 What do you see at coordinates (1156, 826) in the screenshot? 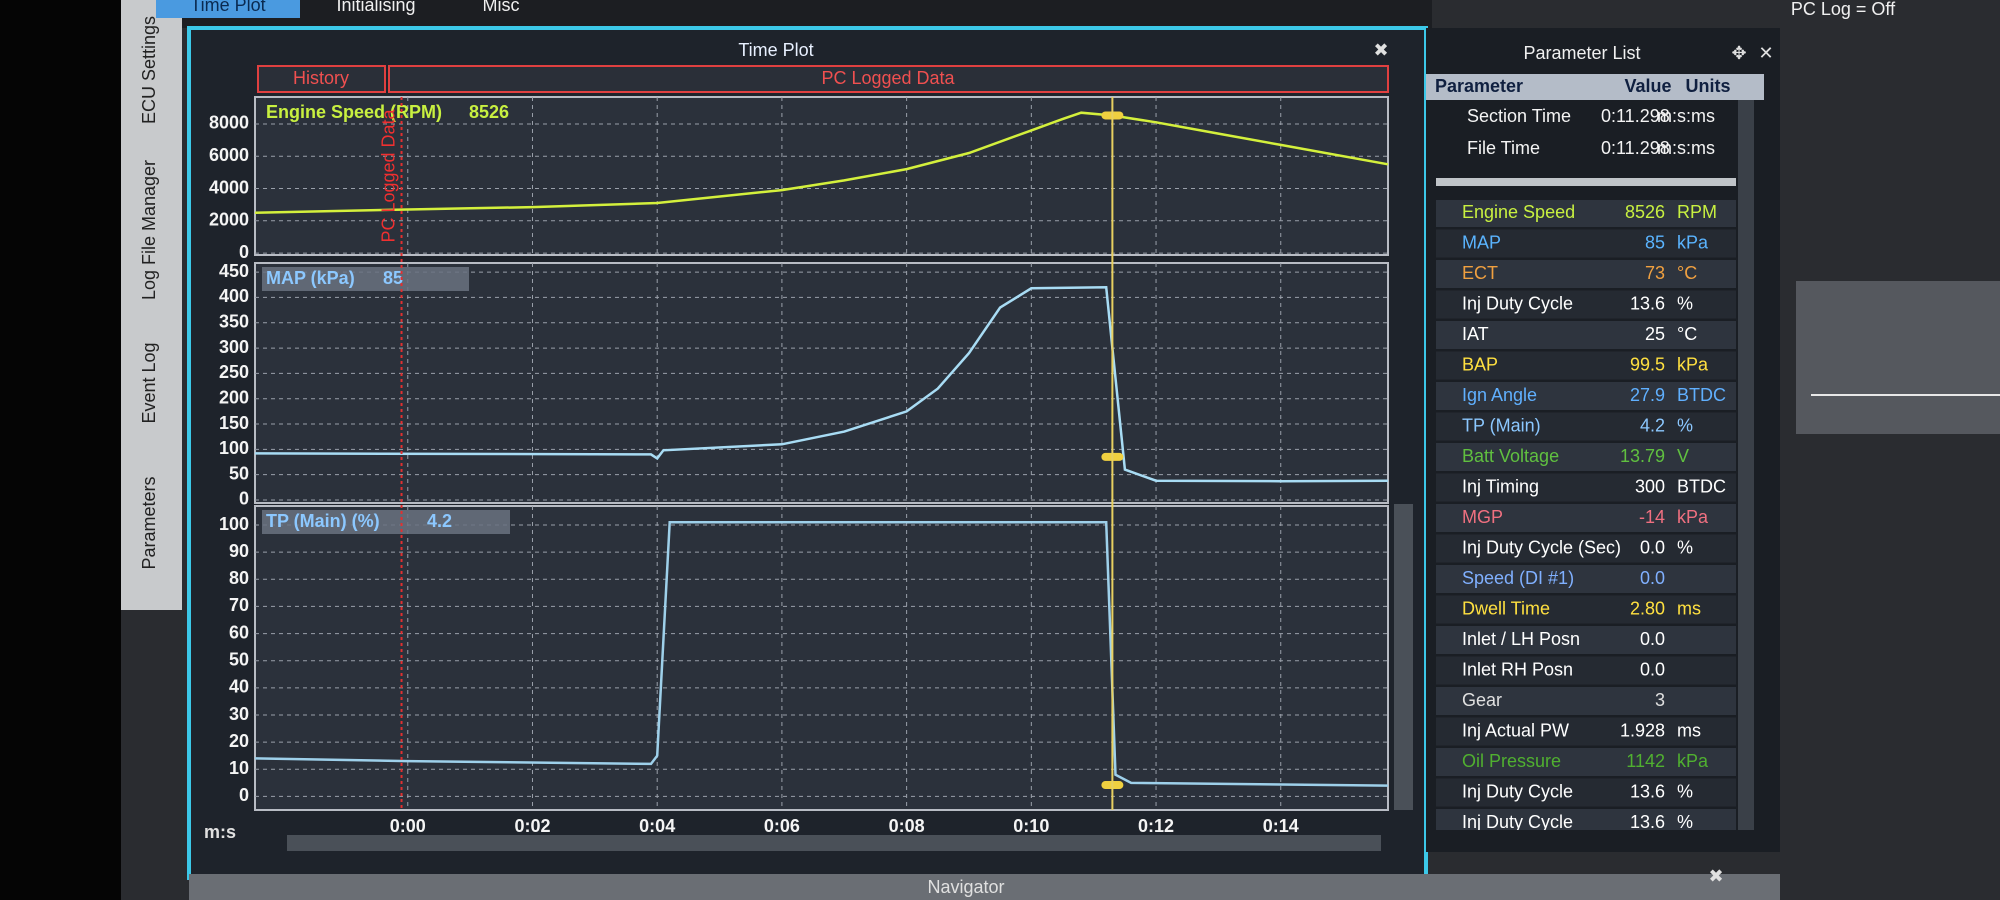
I see `x-tick-label: 0:12` at bounding box center [1156, 826].